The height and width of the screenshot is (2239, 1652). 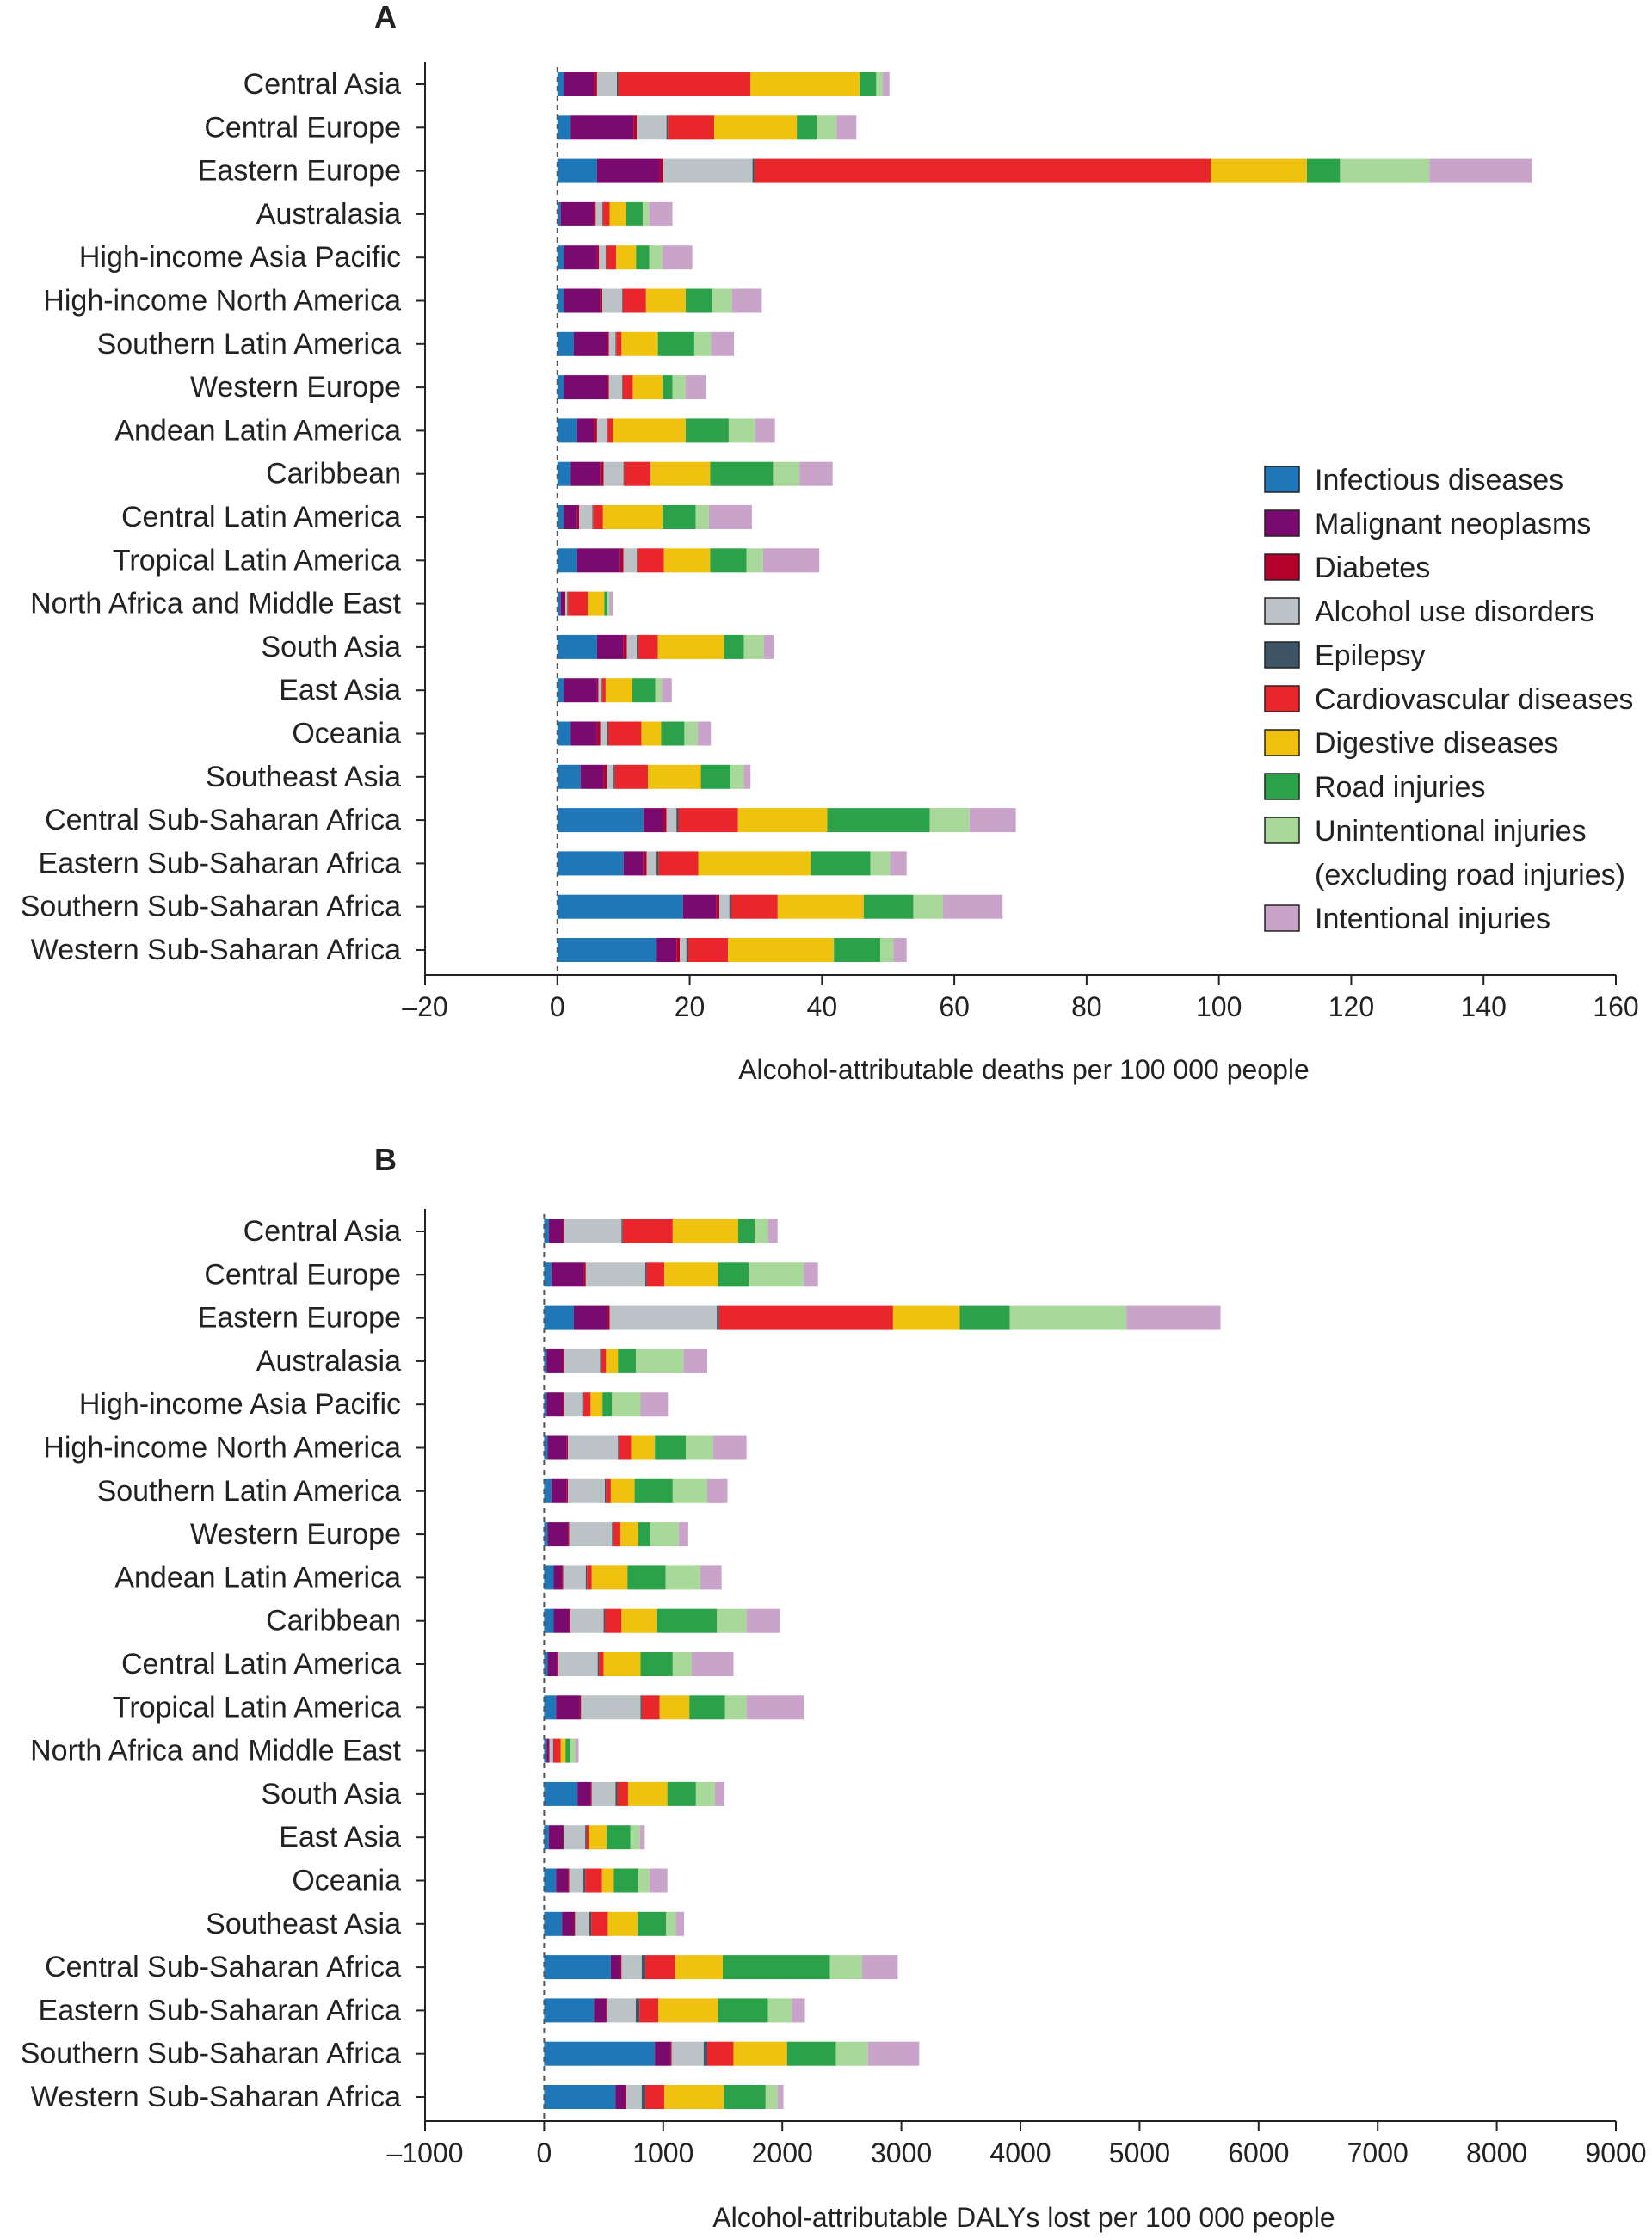 I want to click on panel-a-bar-south-asia-cvd, so click(x=648, y=646).